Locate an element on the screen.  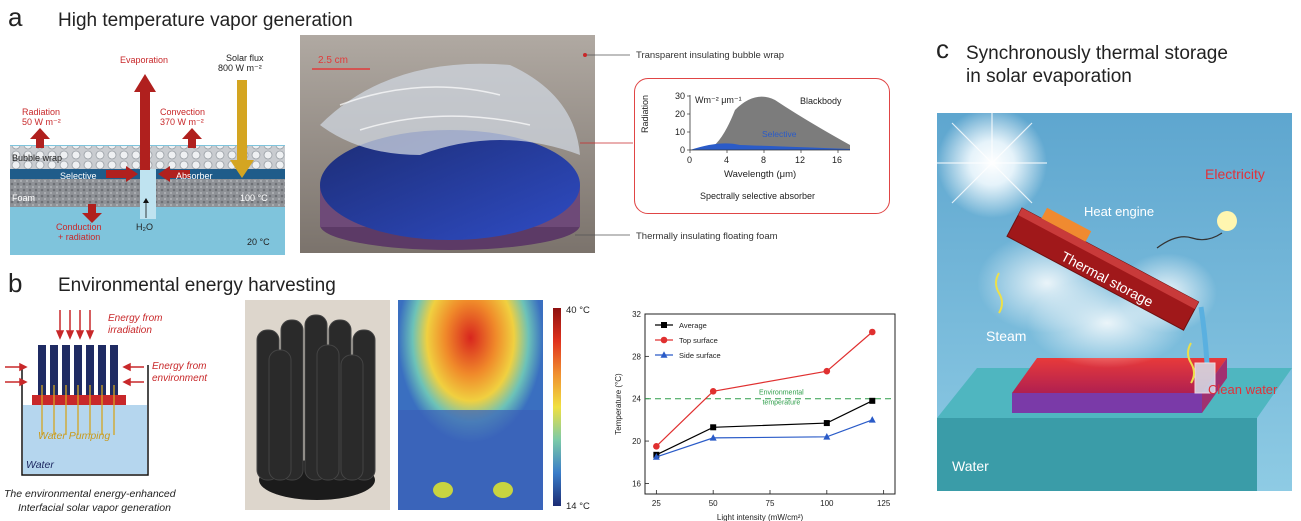
y-tick-label: 28 is located at coordinates (636, 356).